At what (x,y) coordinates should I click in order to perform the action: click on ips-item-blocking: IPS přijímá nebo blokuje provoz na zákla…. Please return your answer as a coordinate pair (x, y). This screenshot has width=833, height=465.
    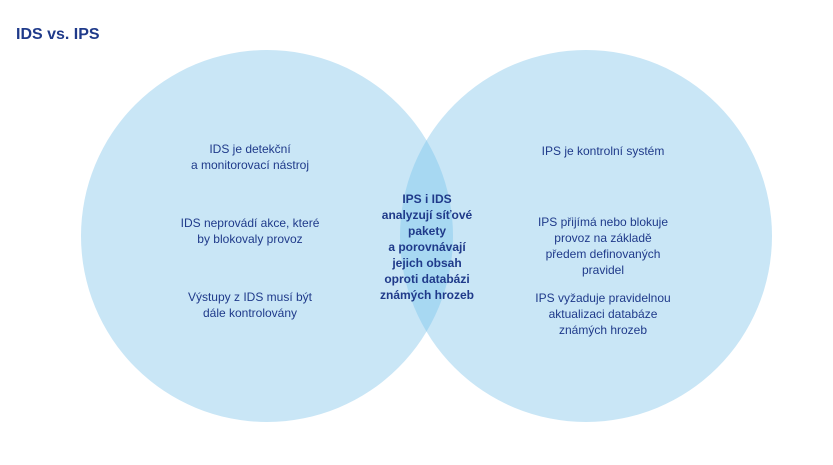
    Looking at the image, I should click on (603, 246).